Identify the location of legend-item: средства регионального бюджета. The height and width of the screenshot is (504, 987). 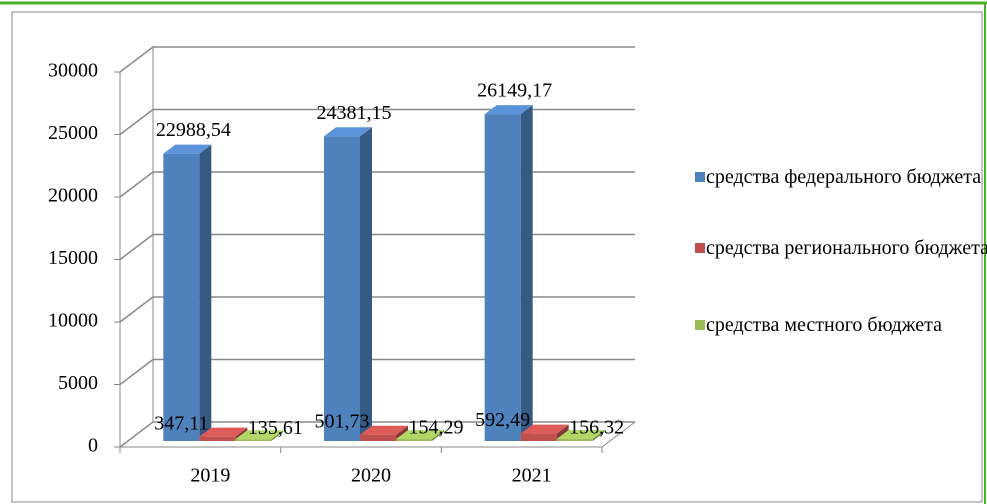
(841, 248).